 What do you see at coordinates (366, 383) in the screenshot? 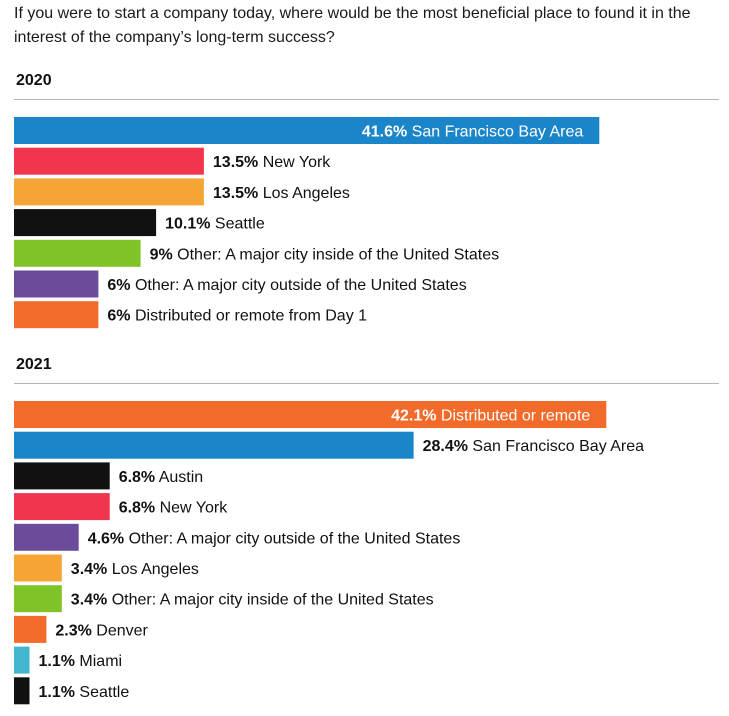
I see `divider-2021` at bounding box center [366, 383].